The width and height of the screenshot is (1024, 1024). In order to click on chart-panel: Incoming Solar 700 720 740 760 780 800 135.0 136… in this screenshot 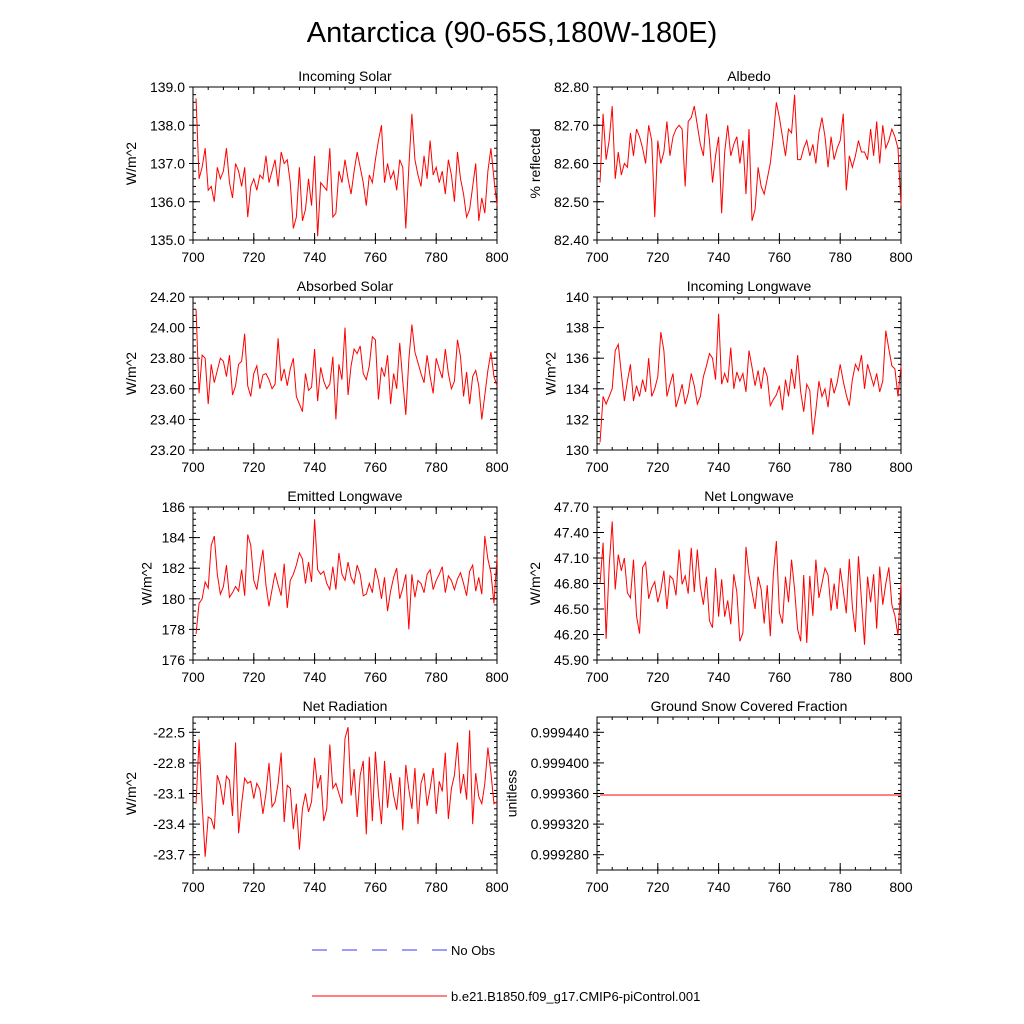, I will do `click(316, 166)`.